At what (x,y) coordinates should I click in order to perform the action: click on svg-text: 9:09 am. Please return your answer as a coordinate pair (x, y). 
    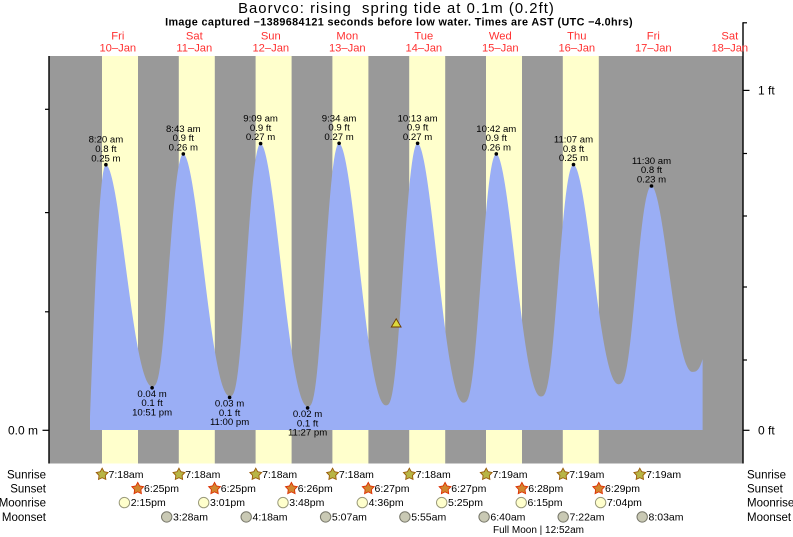
    Looking at the image, I should click on (260, 119).